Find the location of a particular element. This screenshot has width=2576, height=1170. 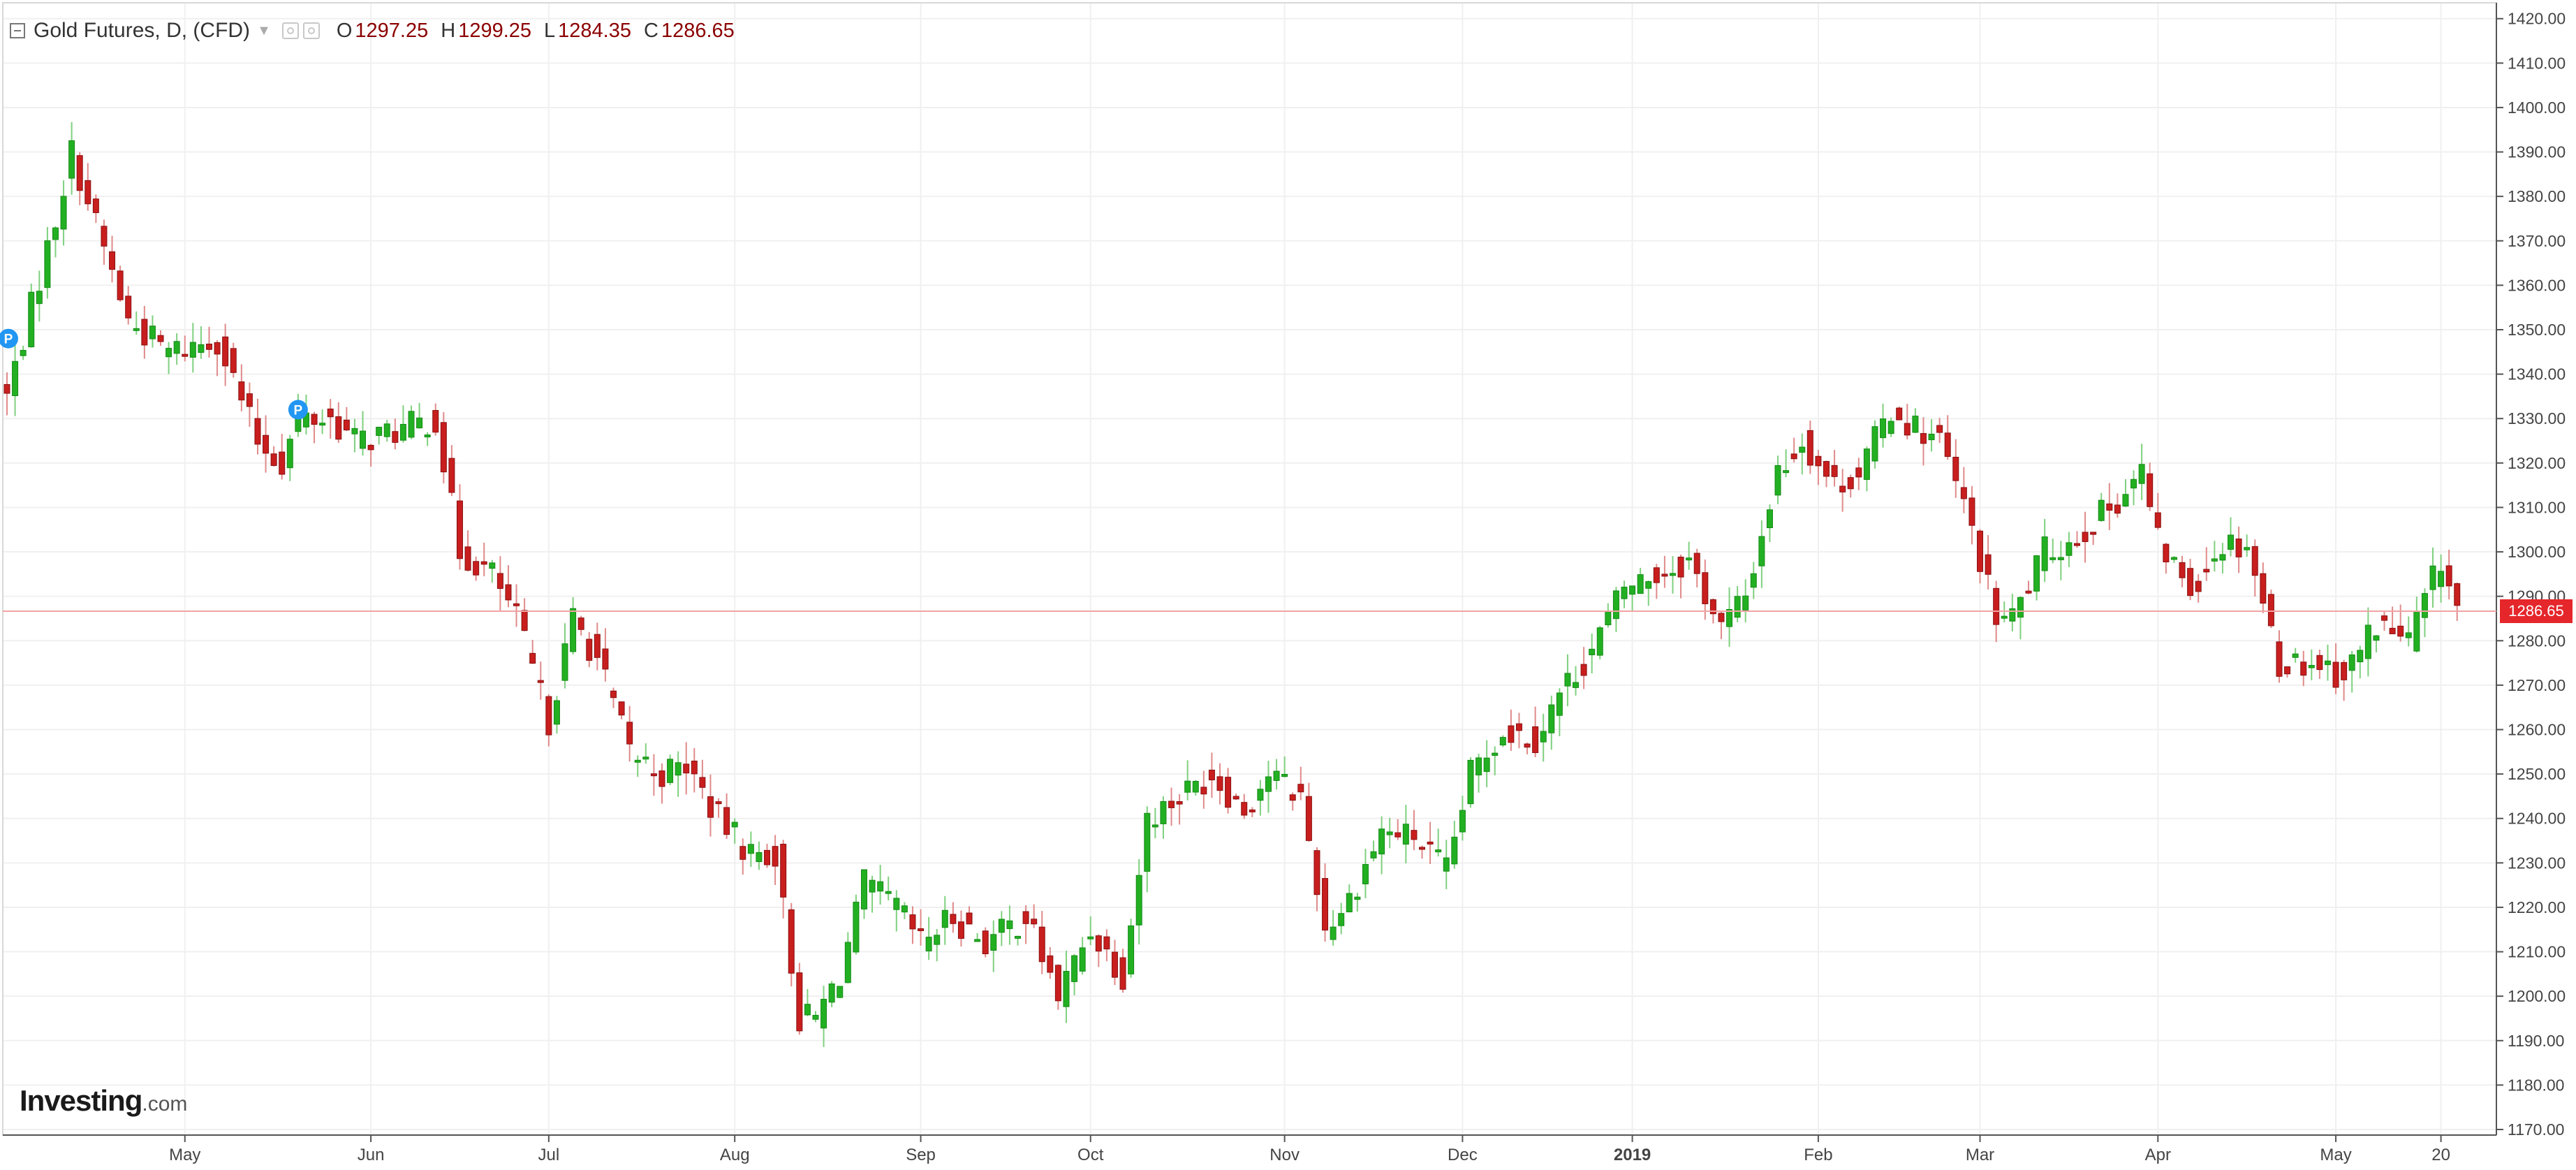

instrument-title: Gold Futures, D, (CFD) is located at coordinates (142, 30).